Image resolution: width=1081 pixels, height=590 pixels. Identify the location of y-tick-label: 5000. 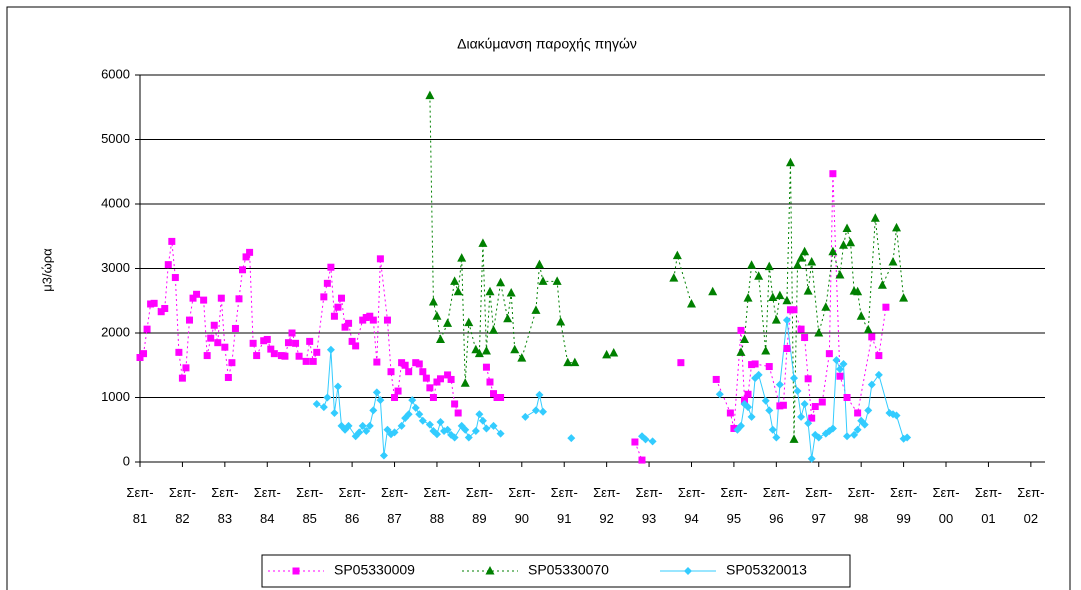
(115, 138).